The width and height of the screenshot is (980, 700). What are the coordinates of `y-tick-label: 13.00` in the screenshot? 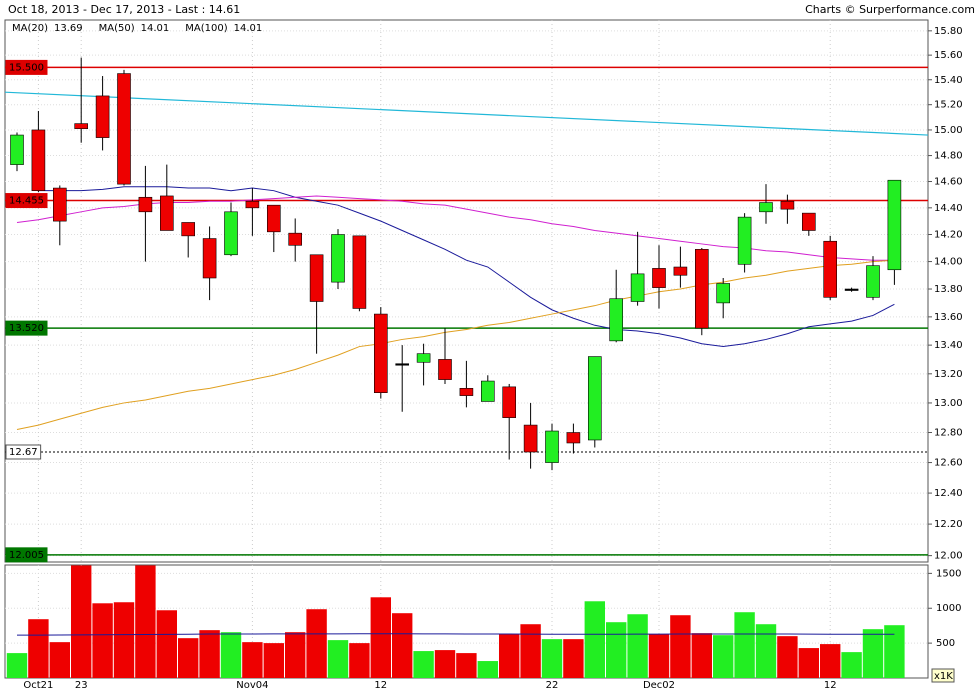 It's located at (948, 403).